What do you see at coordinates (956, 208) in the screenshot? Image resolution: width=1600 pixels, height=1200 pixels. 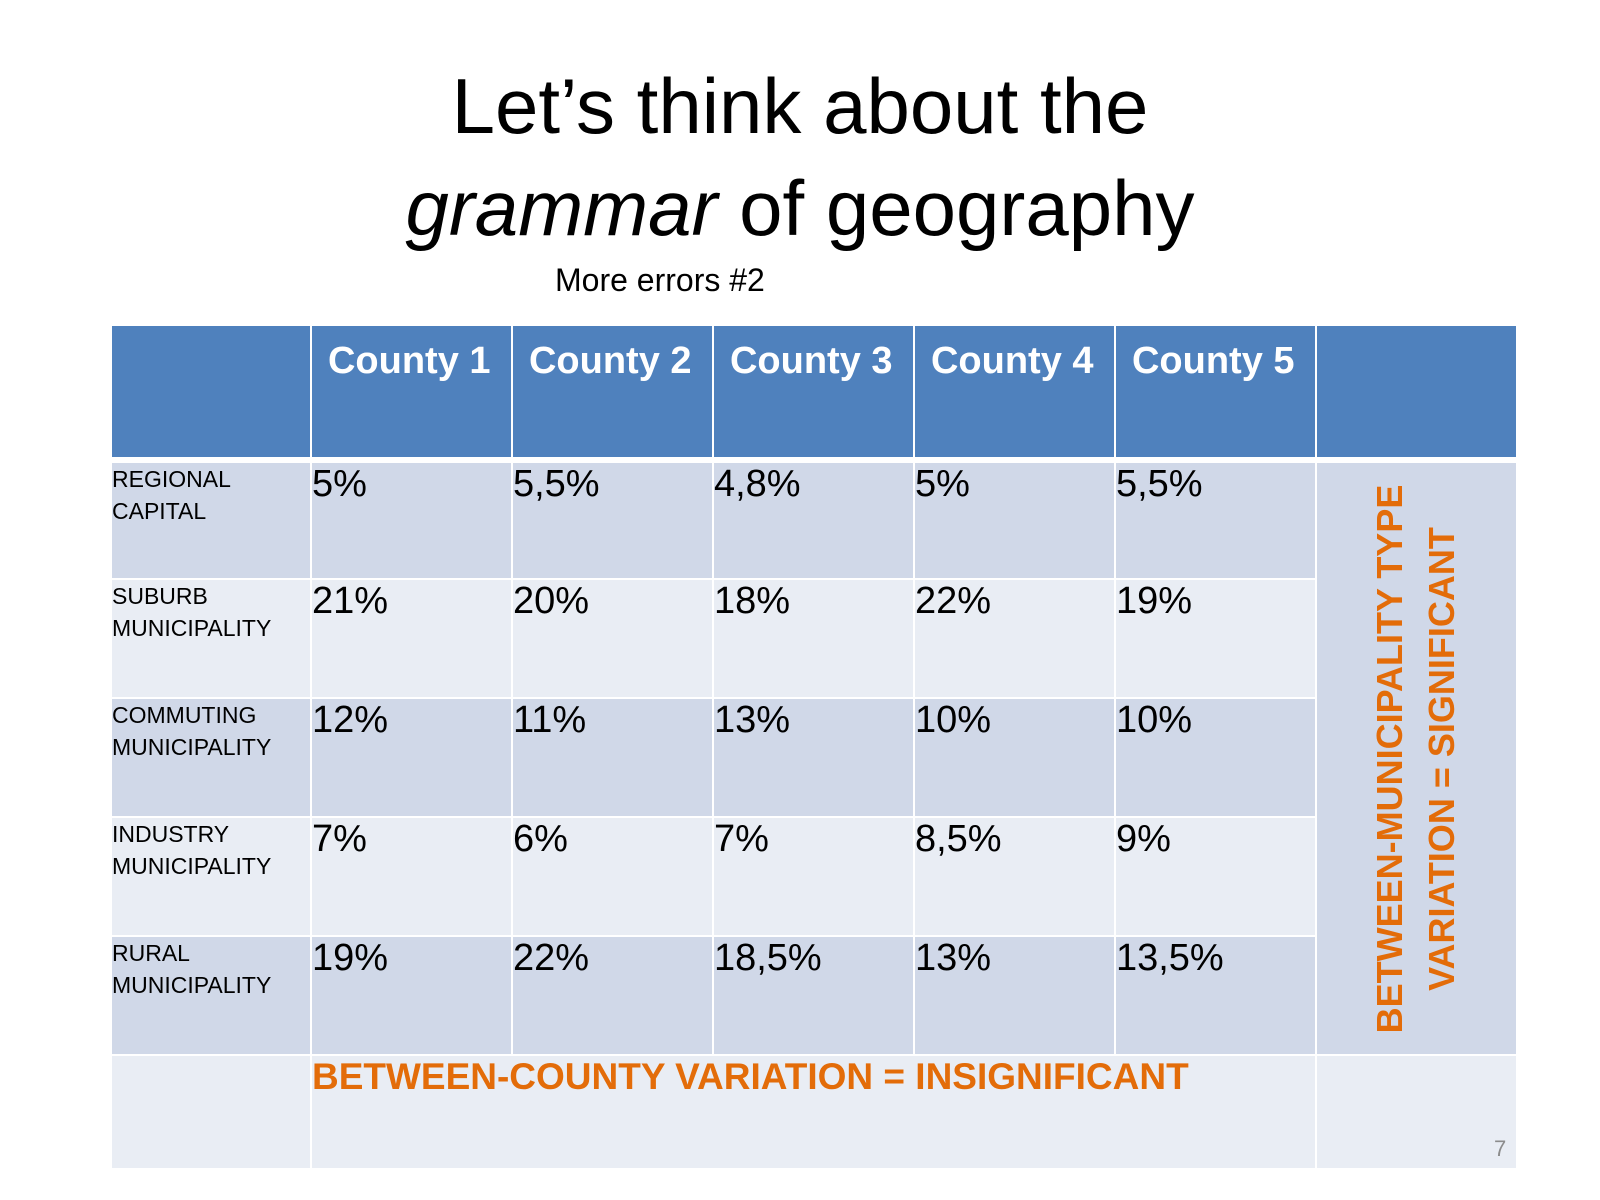 I see `title-rest: of geography` at bounding box center [956, 208].